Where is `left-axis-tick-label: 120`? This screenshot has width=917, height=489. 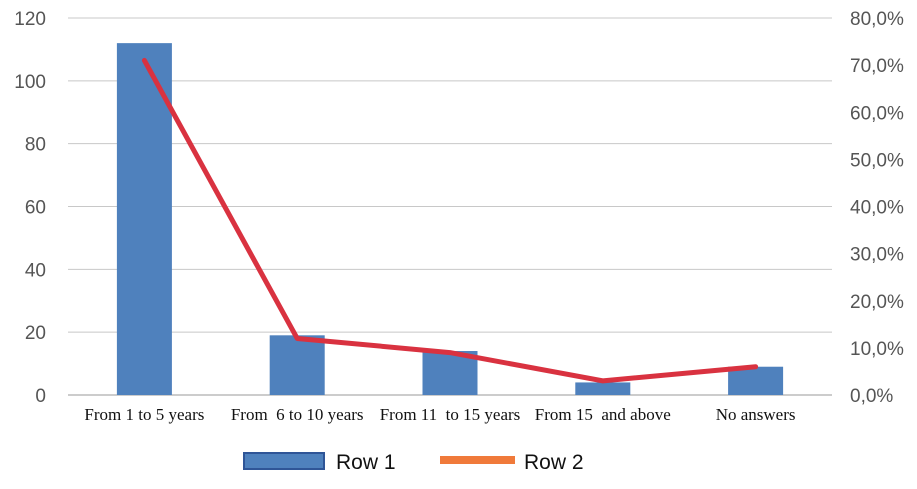
left-axis-tick-label: 120 is located at coordinates (30, 19).